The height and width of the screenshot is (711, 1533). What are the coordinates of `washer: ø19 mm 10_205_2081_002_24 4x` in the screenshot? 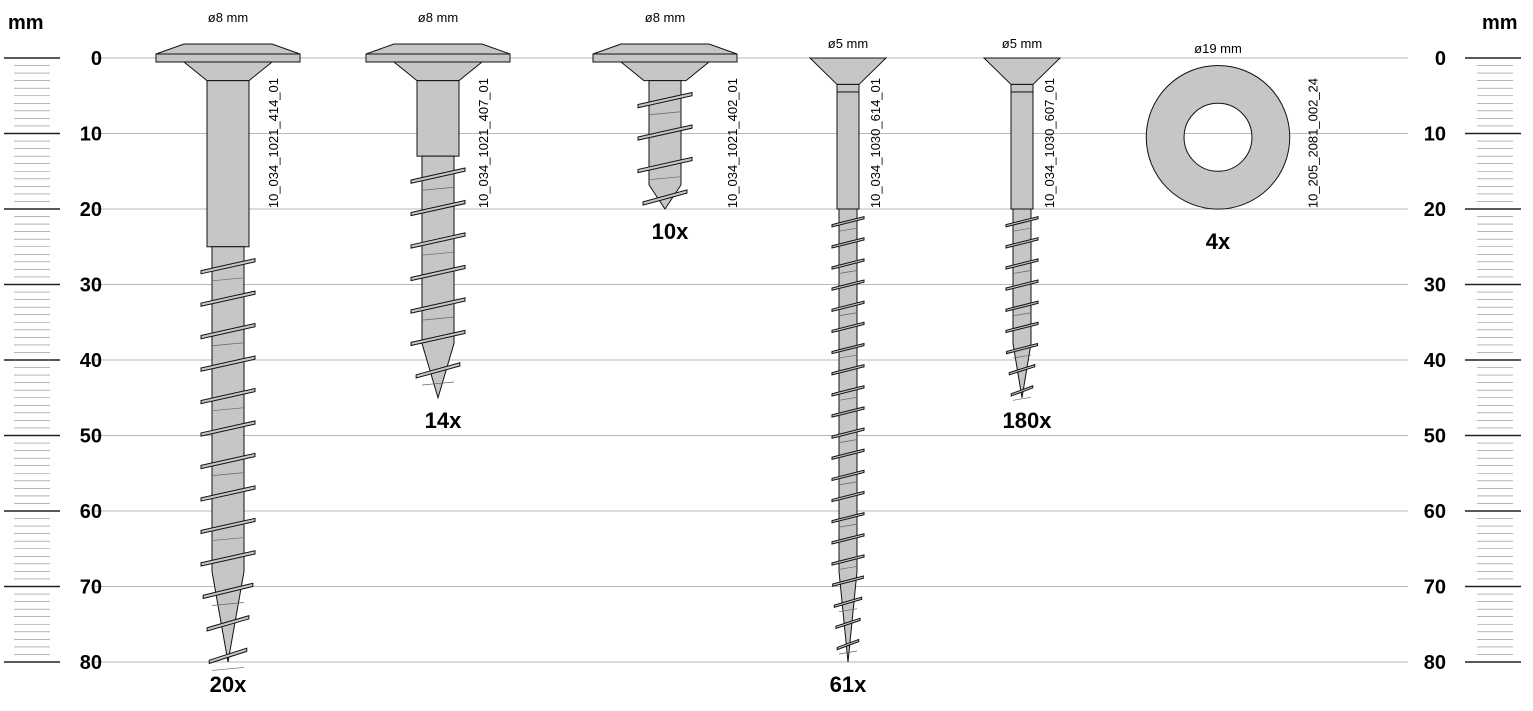 It's located at (1233, 147).